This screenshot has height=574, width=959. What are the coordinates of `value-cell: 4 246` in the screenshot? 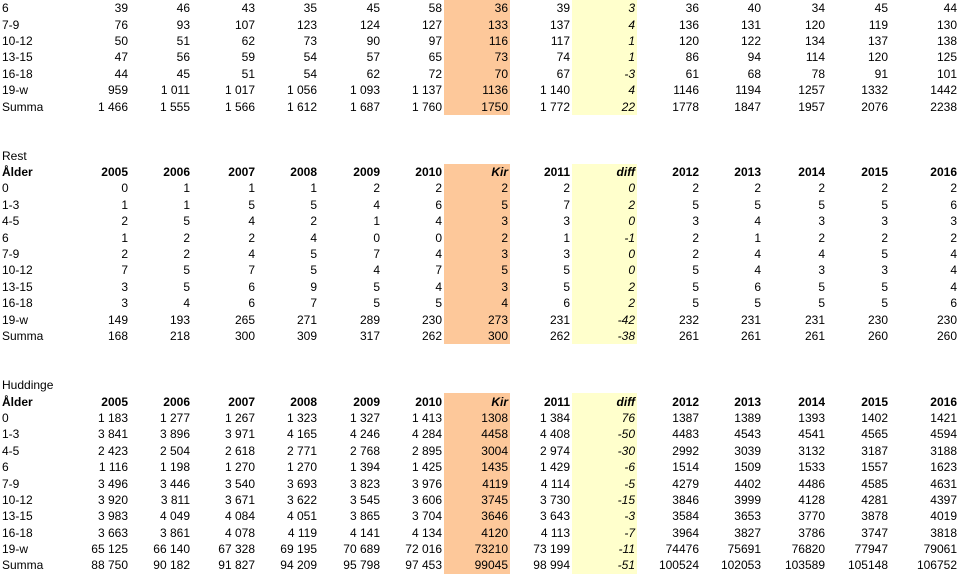 It's located at (364, 434).